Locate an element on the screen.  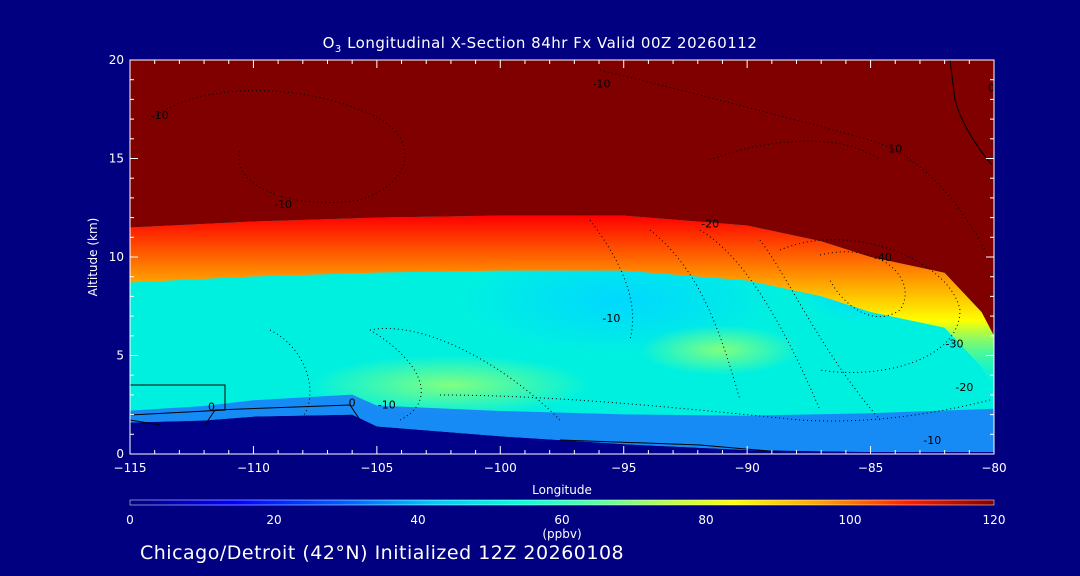
colorbar-tick-label: 120 is located at coordinates (994, 520).